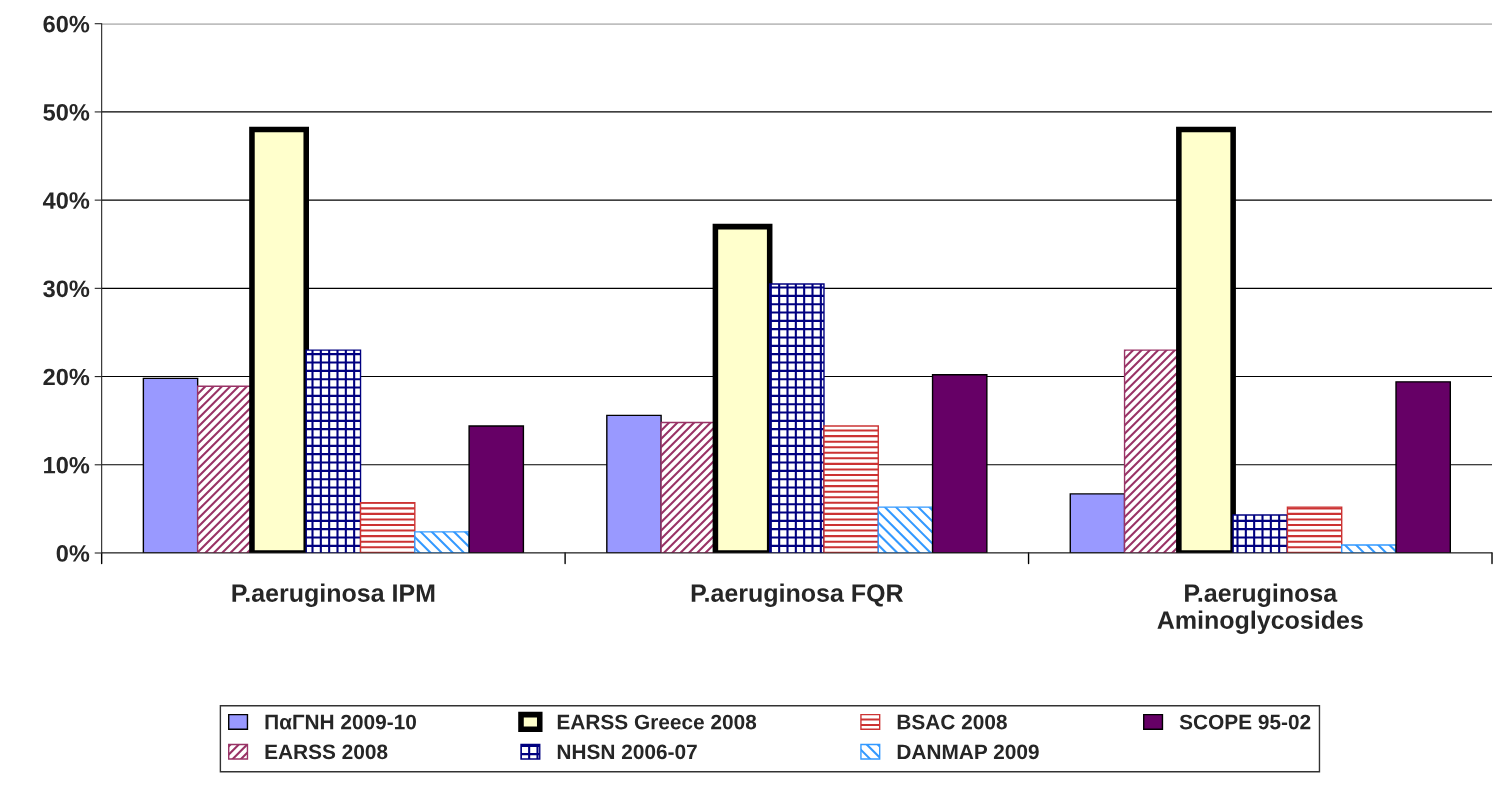 The height and width of the screenshot is (790, 1495). I want to click on x-tick-label: P.aeruginosa FQR, so click(797, 595).